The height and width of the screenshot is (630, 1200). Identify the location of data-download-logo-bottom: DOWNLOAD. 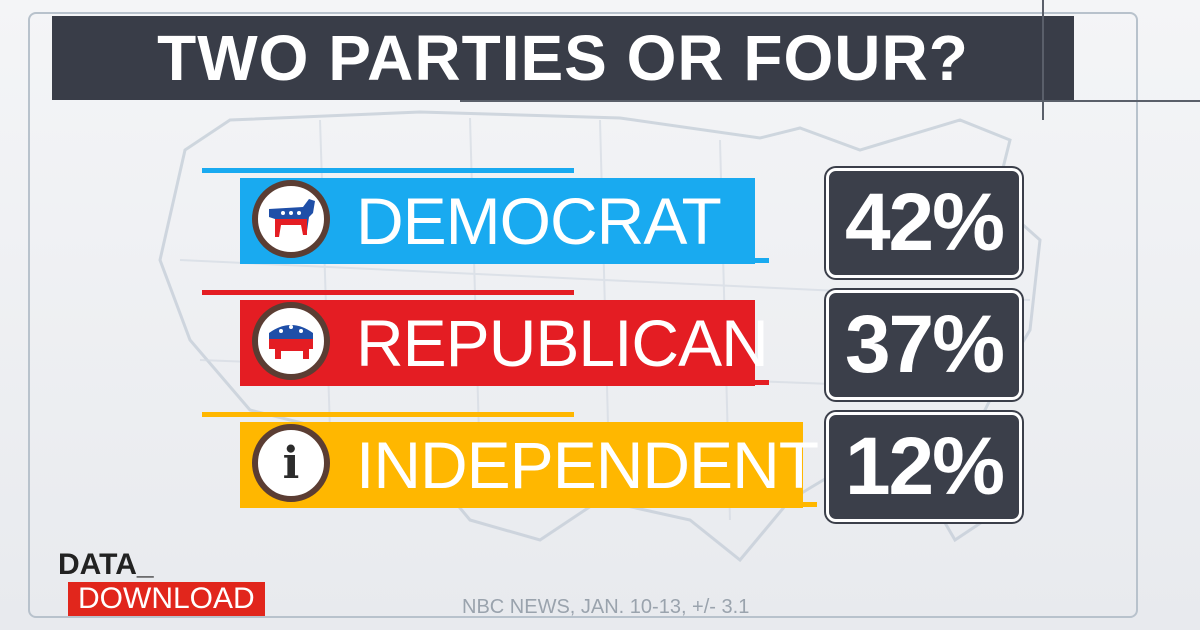
(166, 599).